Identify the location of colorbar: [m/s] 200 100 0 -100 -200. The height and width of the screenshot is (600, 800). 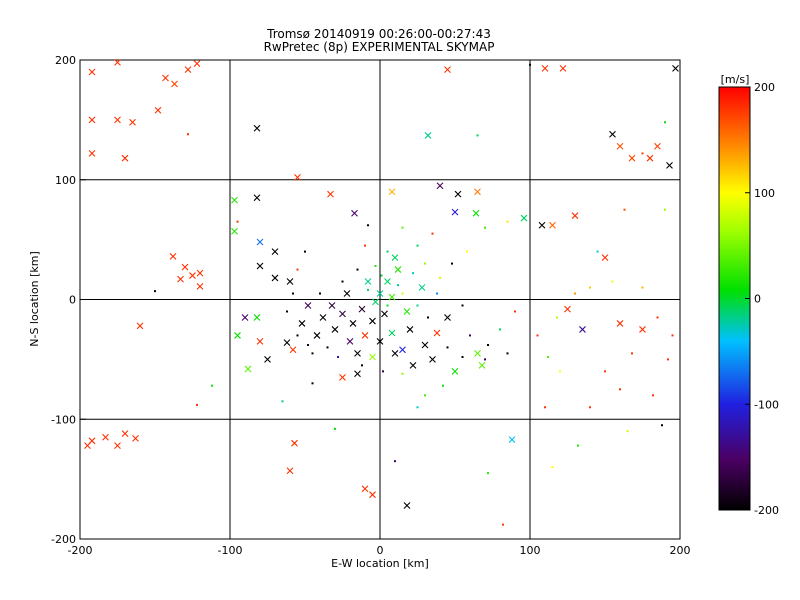
(748, 295).